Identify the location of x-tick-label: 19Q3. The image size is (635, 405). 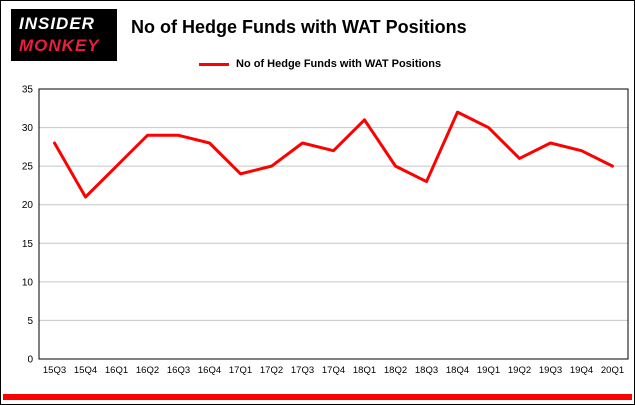
(550, 370).